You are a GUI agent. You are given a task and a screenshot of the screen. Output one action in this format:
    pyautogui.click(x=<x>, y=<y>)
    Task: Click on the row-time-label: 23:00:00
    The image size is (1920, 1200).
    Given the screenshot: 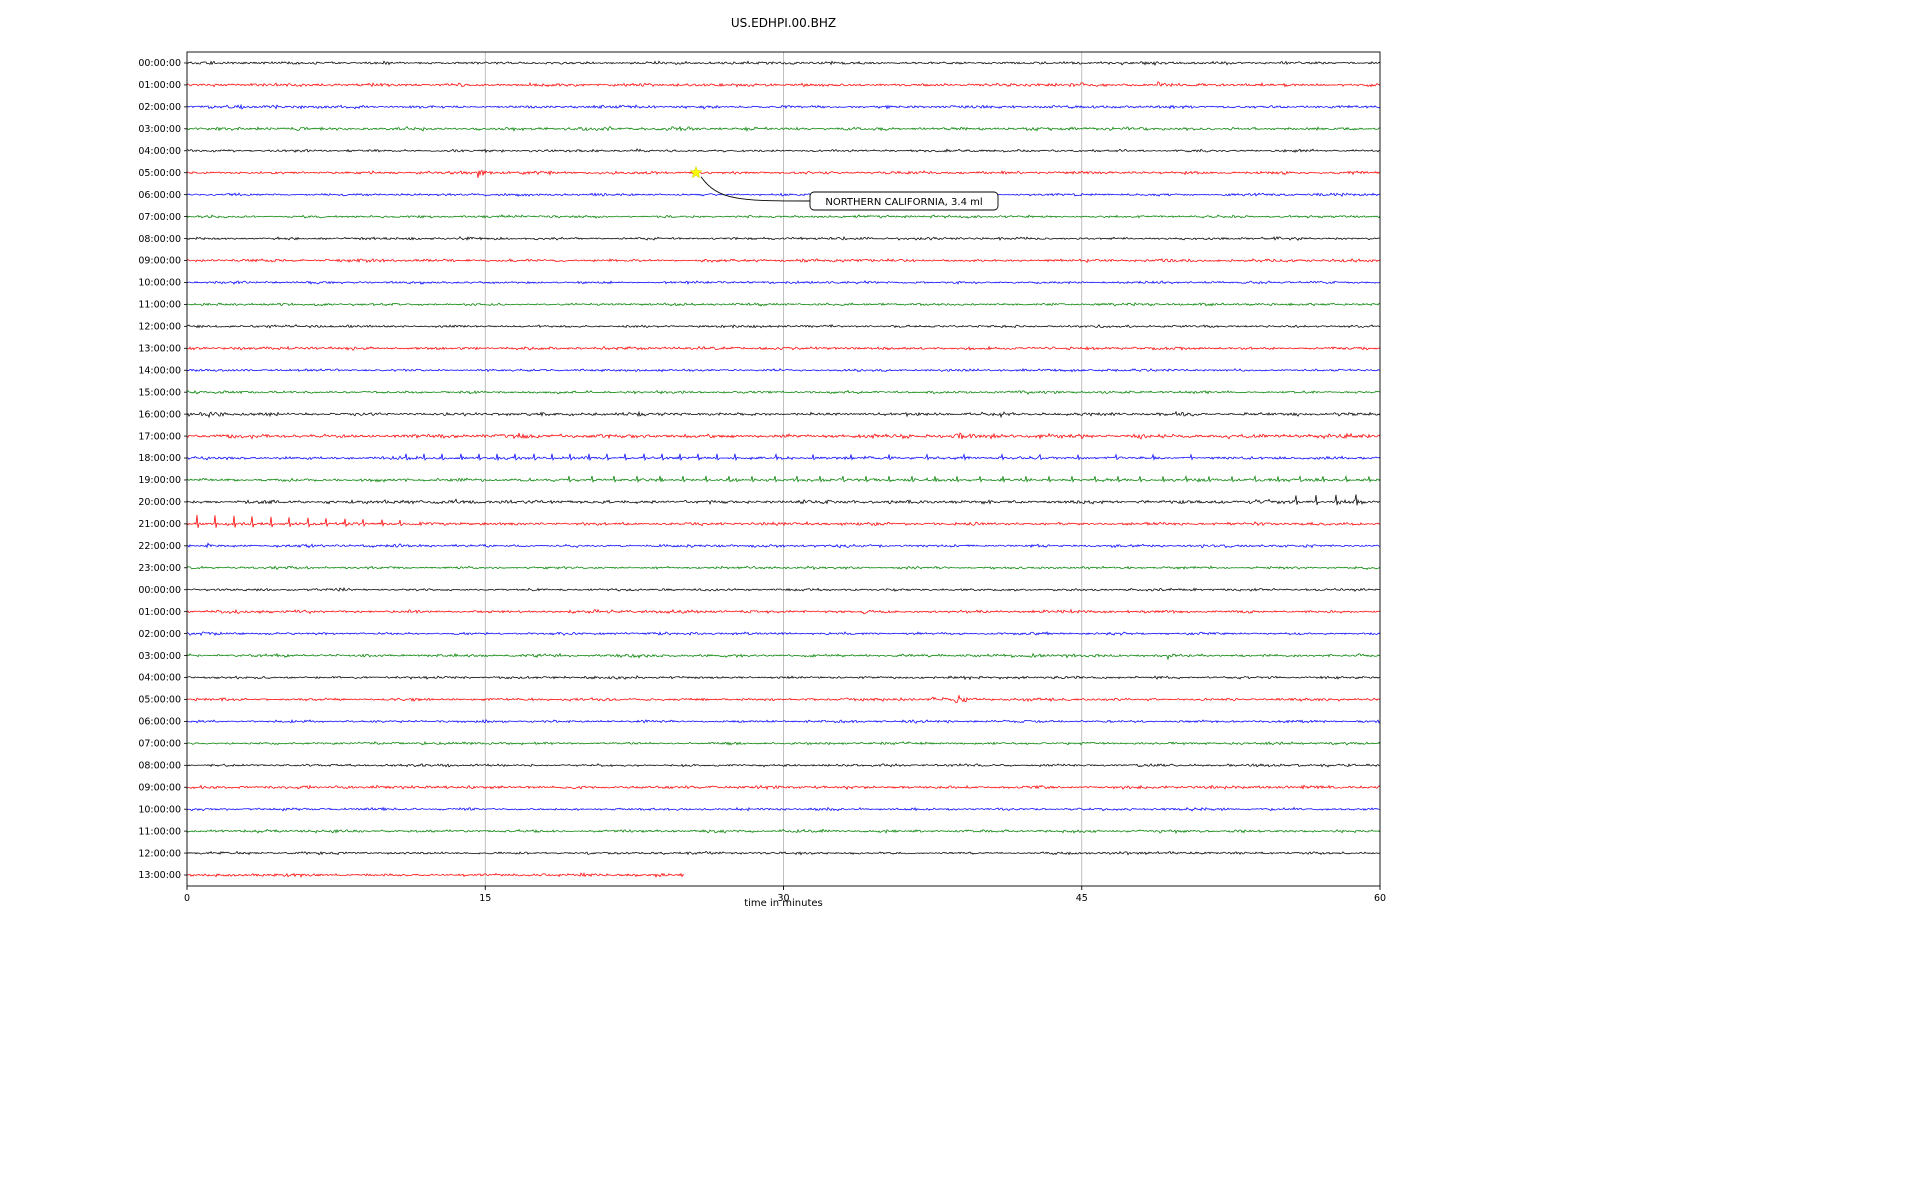 What is the action you would take?
    pyautogui.click(x=159, y=568)
    